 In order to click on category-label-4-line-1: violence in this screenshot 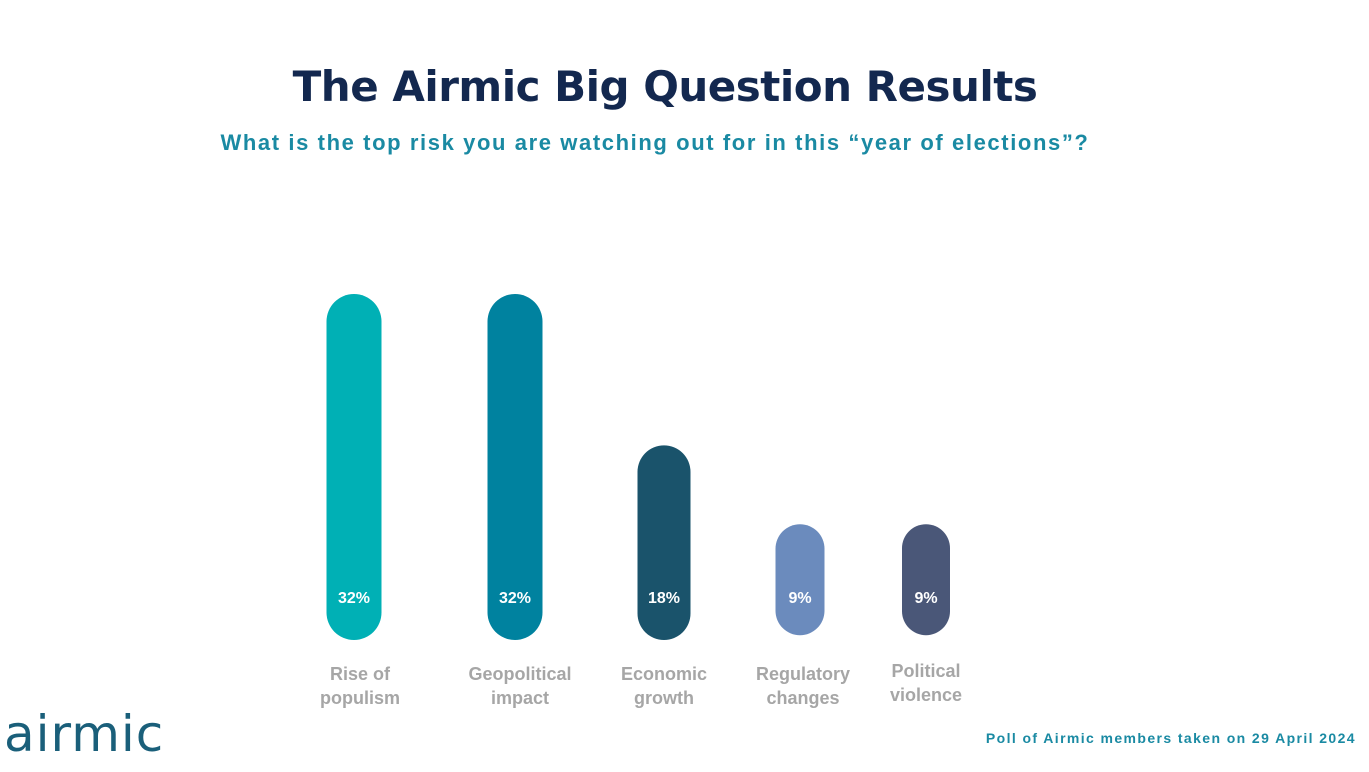, I will do `click(926, 695)`.